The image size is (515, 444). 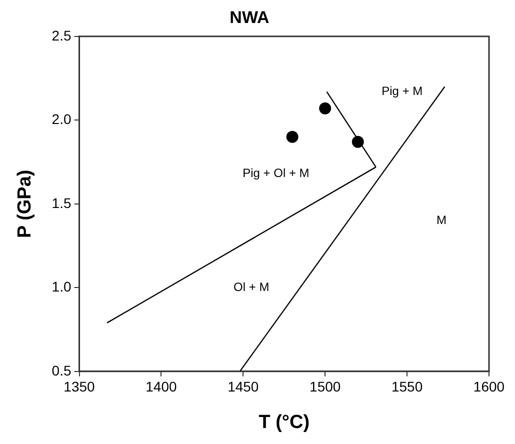 I want to click on y-tick-label: 0.5, so click(x=62, y=370).